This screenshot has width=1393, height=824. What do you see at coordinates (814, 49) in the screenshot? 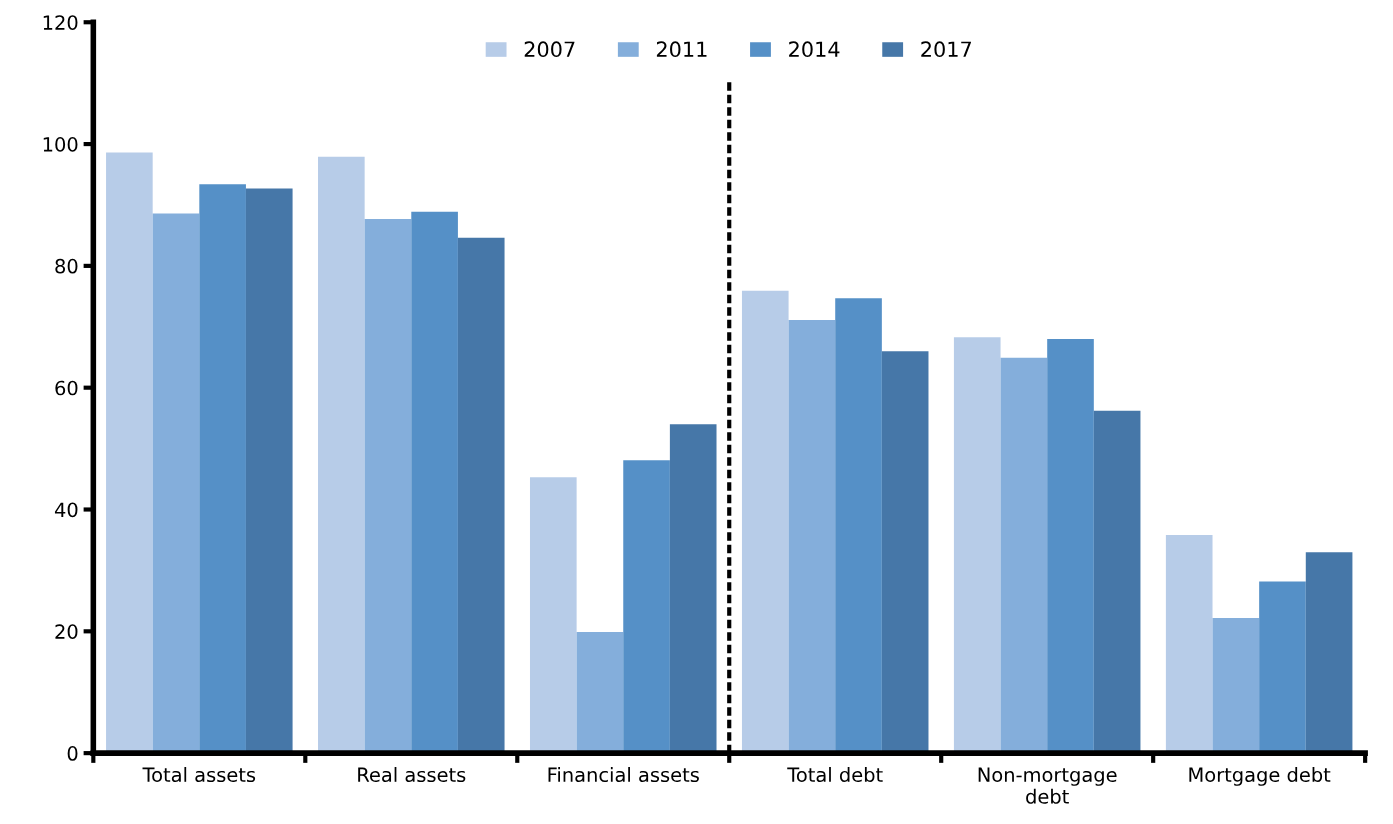
I see `legend-label: 2014` at bounding box center [814, 49].